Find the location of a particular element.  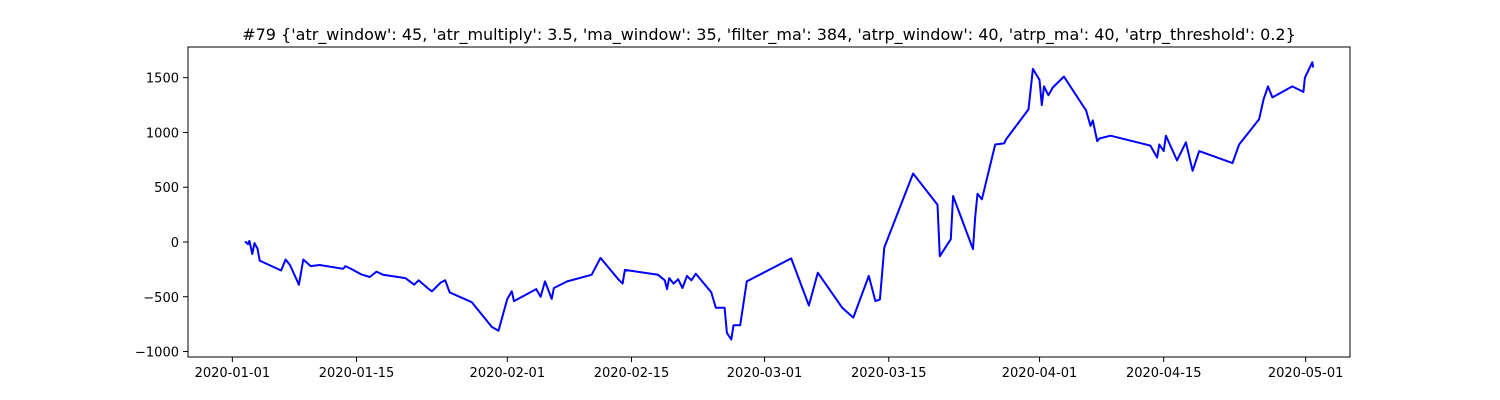

x-tick-label: 2020-01-01 is located at coordinates (233, 373).